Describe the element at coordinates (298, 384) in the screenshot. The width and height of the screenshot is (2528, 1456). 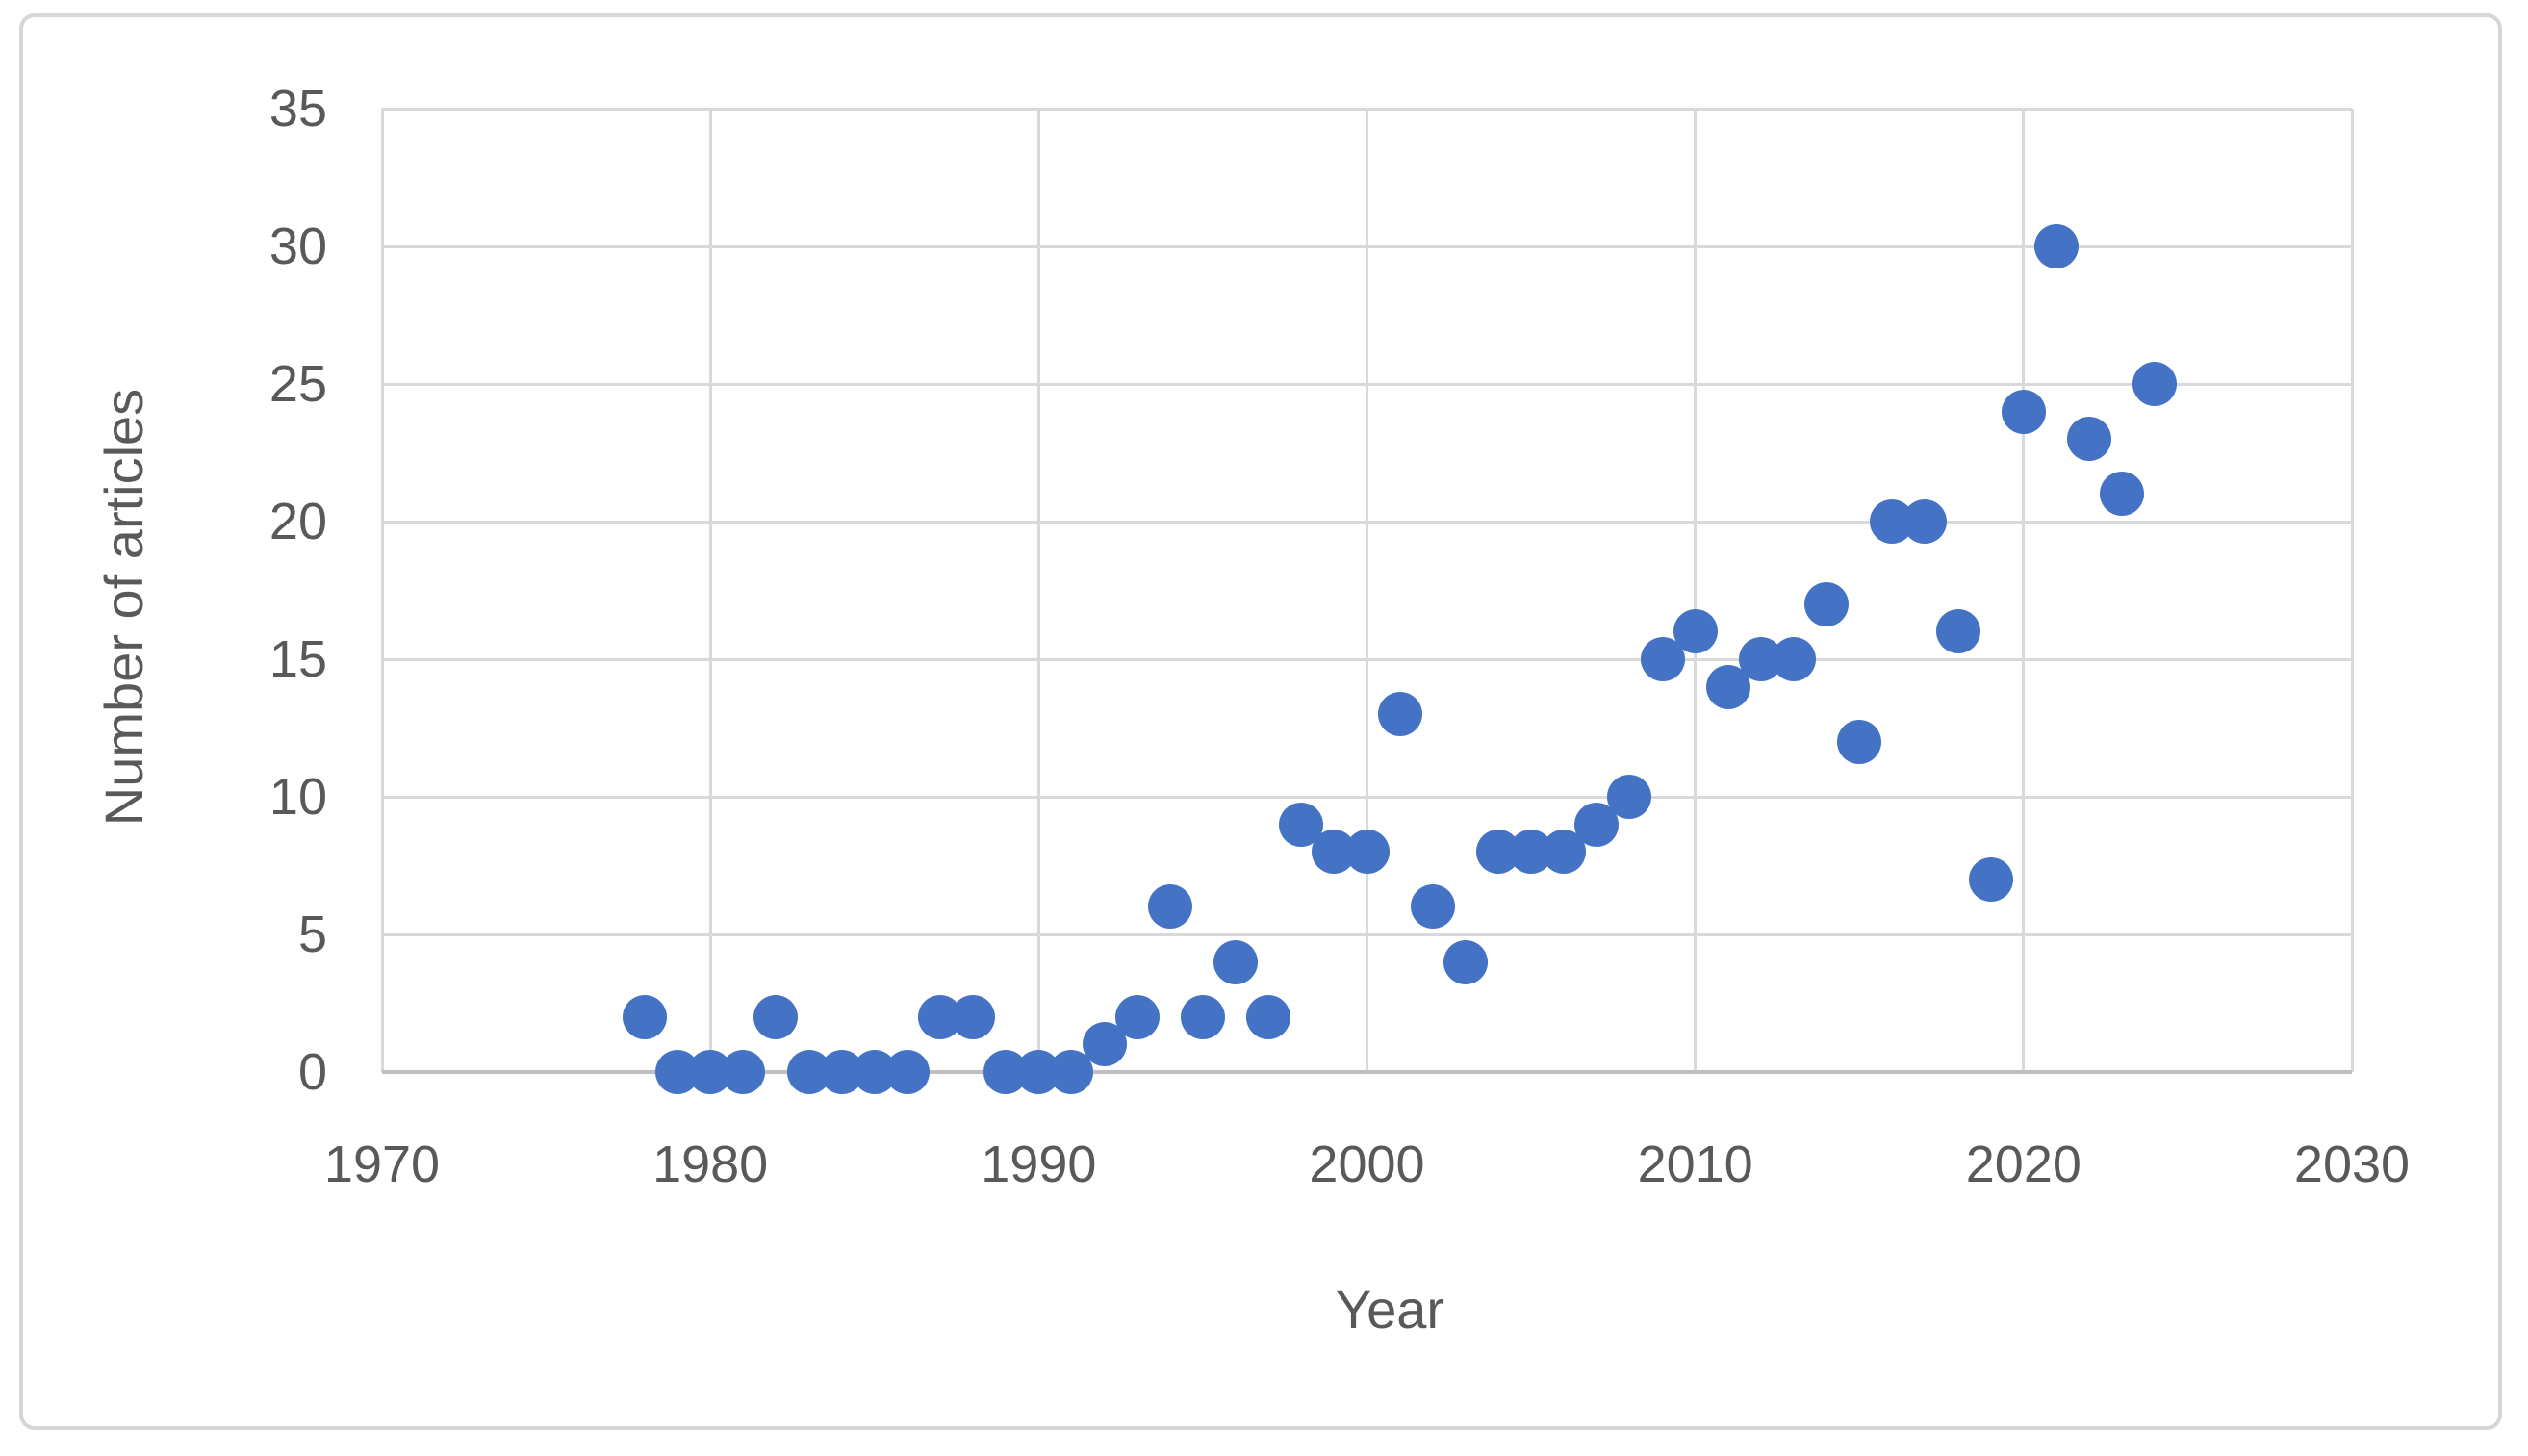
I see `y-tick-label: 25` at that location.